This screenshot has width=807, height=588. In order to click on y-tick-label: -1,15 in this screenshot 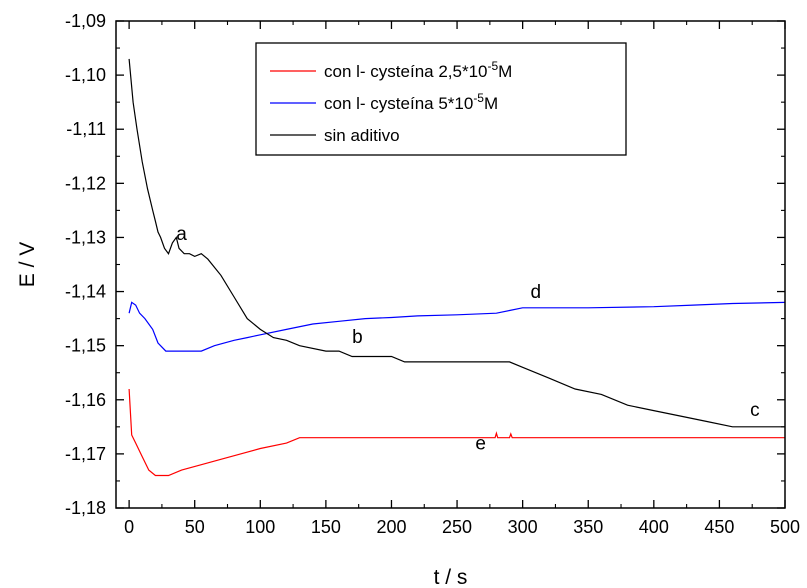, I will do `click(85, 346)`.